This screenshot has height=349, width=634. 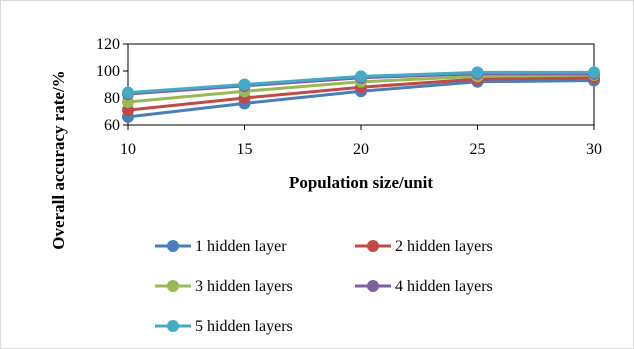 What do you see at coordinates (244, 286) in the screenshot?
I see `legend-label: 3 hidden layers` at bounding box center [244, 286].